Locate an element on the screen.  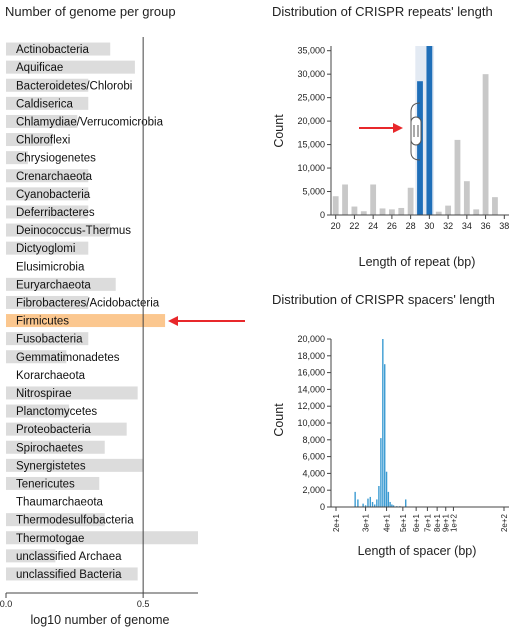
spacer-x-tick-label: 8e+1 is located at coordinates (437, 522).